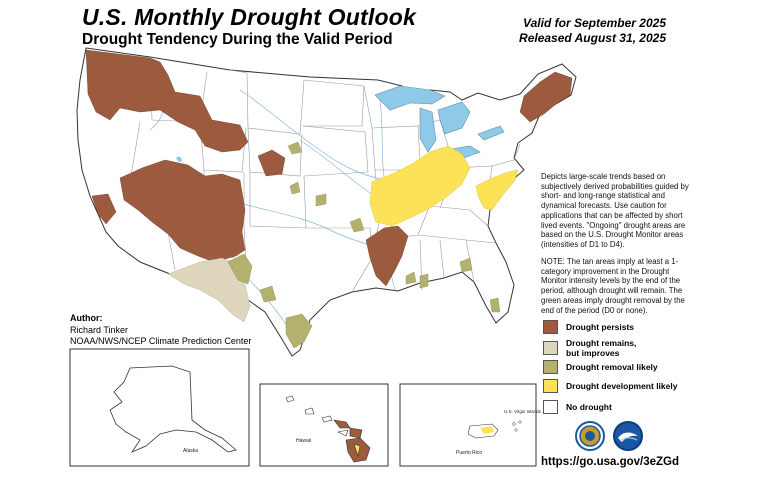  I want to click on drought-development-areas, so click(444, 186).